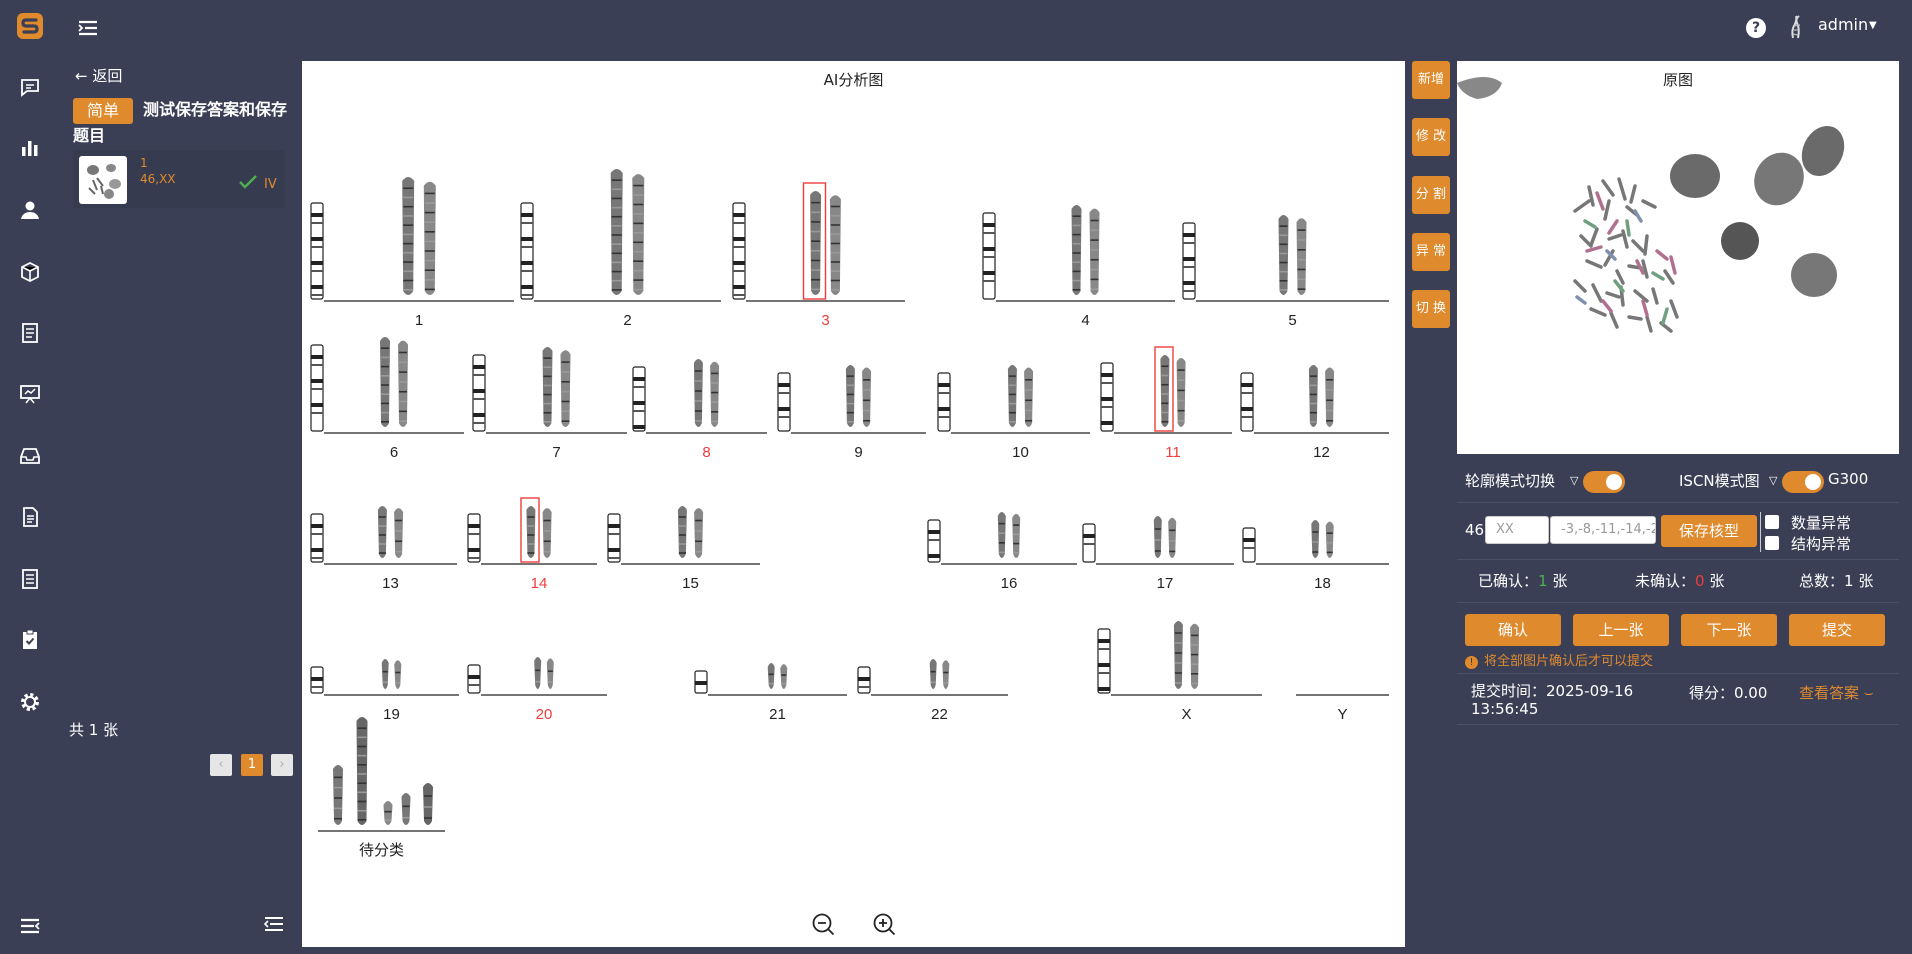 This screenshot has width=1912, height=954. I want to click on chromosome-slot: 待分类, so click(381, 788).